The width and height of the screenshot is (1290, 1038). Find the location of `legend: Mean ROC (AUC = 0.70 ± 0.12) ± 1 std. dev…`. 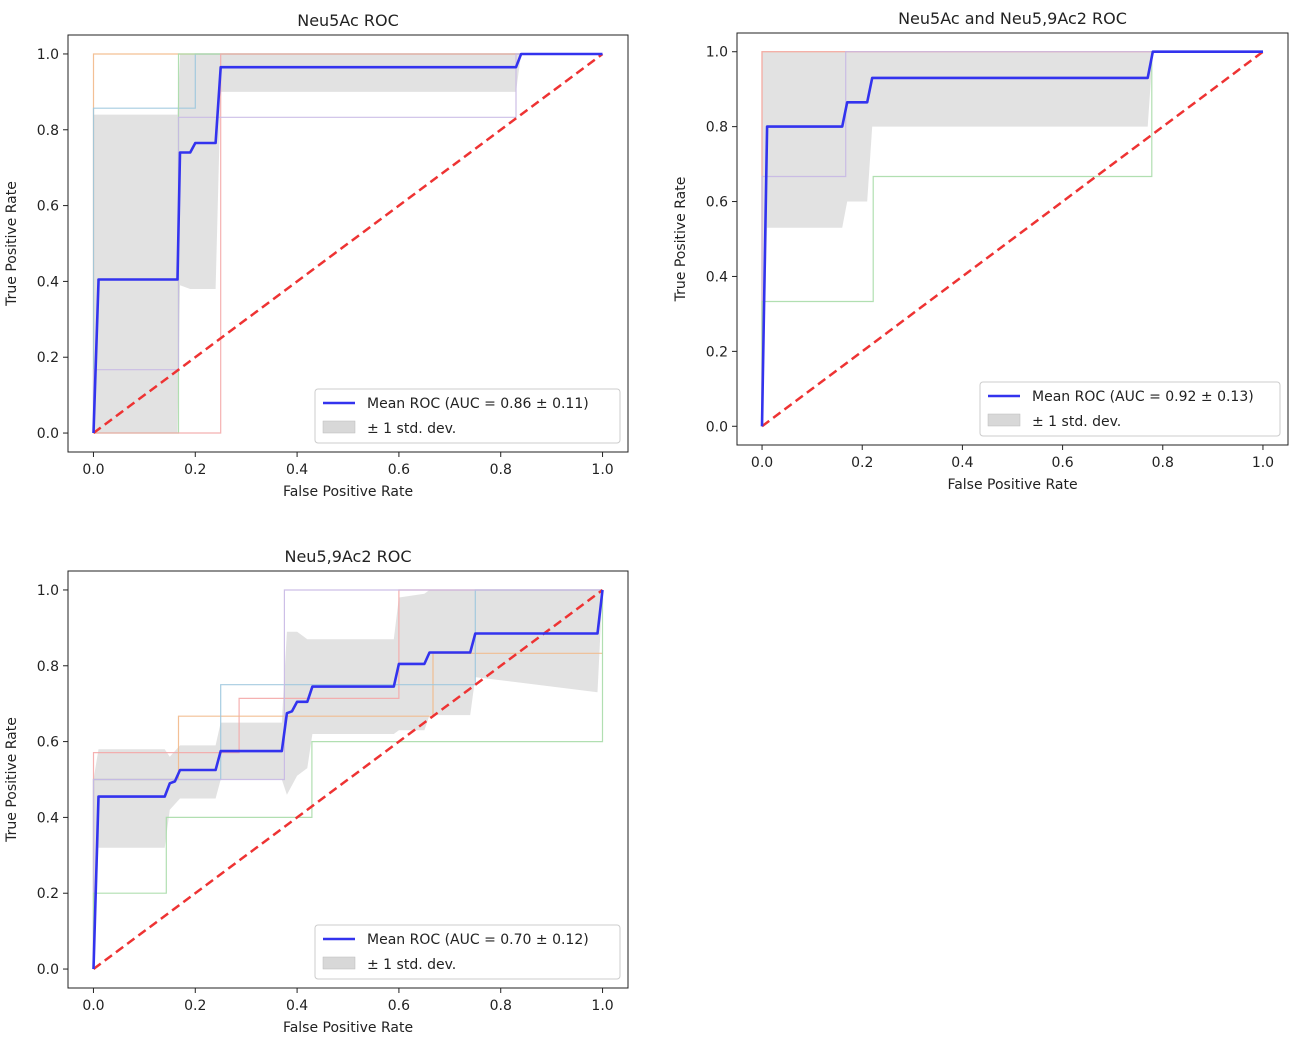

legend: Mean ROC (AUC = 0.70 ± 0.12) ± 1 std. dev… is located at coordinates (467, 952).